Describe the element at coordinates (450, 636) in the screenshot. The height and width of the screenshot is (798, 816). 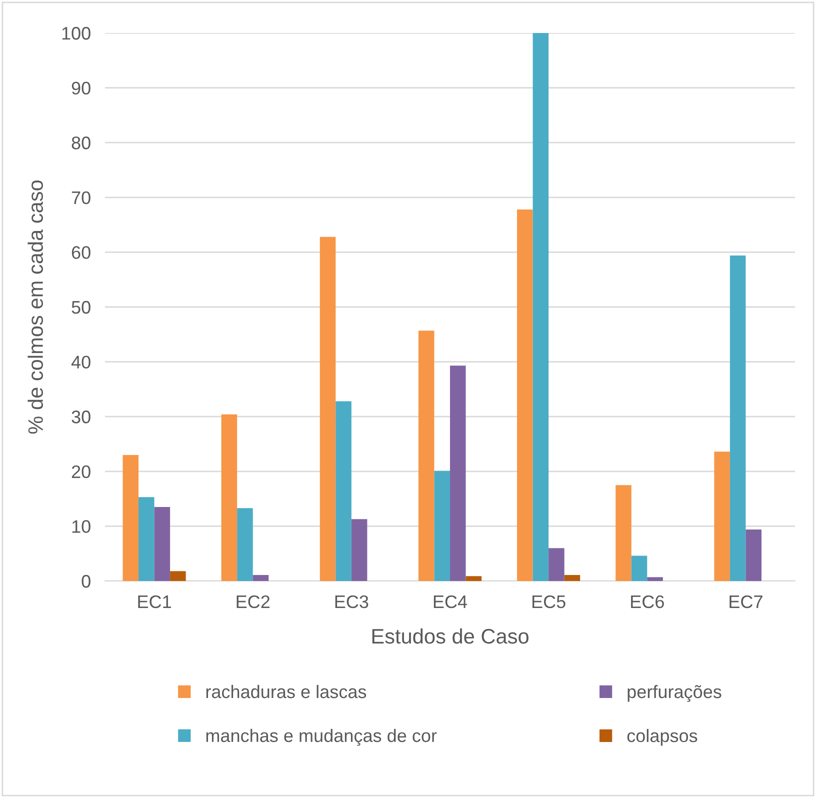
I see `x-axis-title: Estudos de Caso` at that location.